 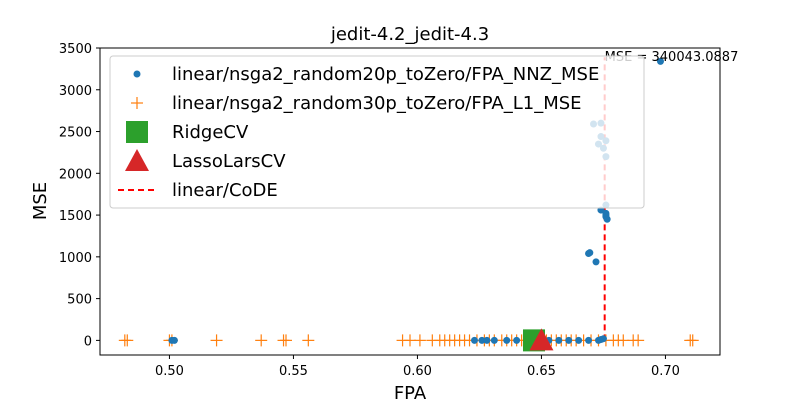 What do you see at coordinates (137, 132) in the screenshot?
I see `legend-item-ridgecv-marker` at bounding box center [137, 132].